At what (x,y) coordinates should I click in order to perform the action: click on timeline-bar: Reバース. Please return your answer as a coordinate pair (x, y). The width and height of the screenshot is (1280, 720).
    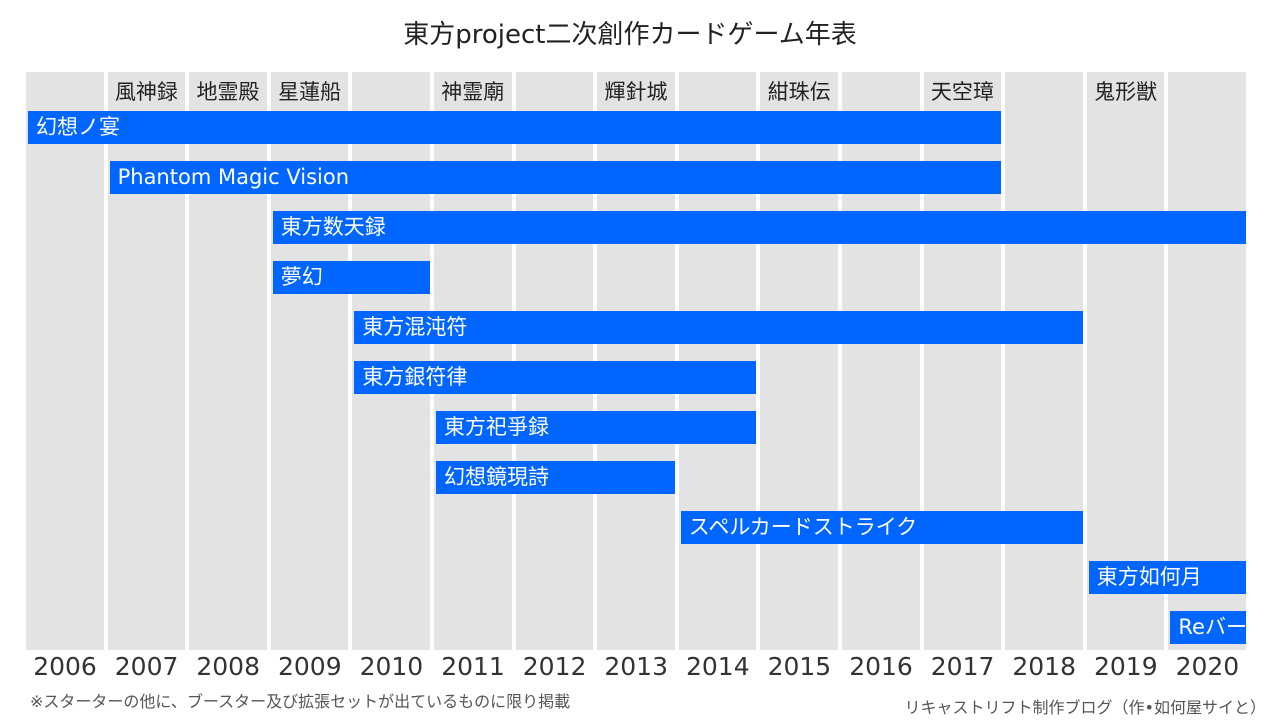
    Looking at the image, I should click on (1208, 627).